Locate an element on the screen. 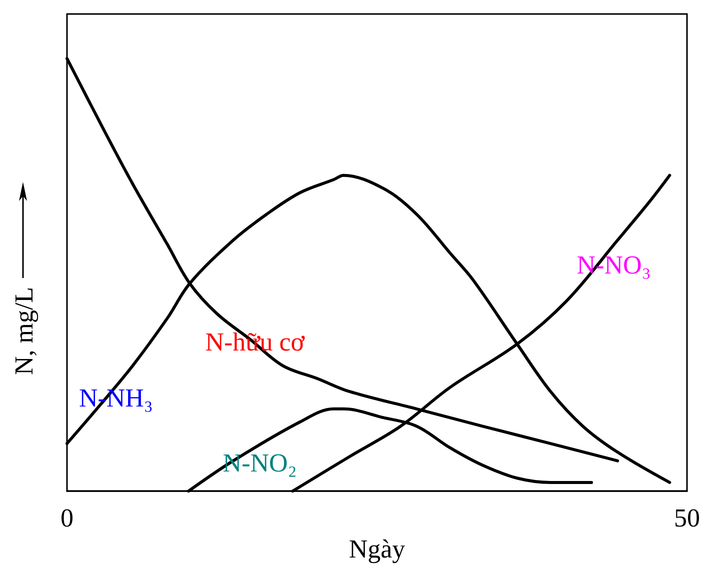 The height and width of the screenshot is (567, 713). y-axis-title: N, mg/L is located at coordinates (24, 331).